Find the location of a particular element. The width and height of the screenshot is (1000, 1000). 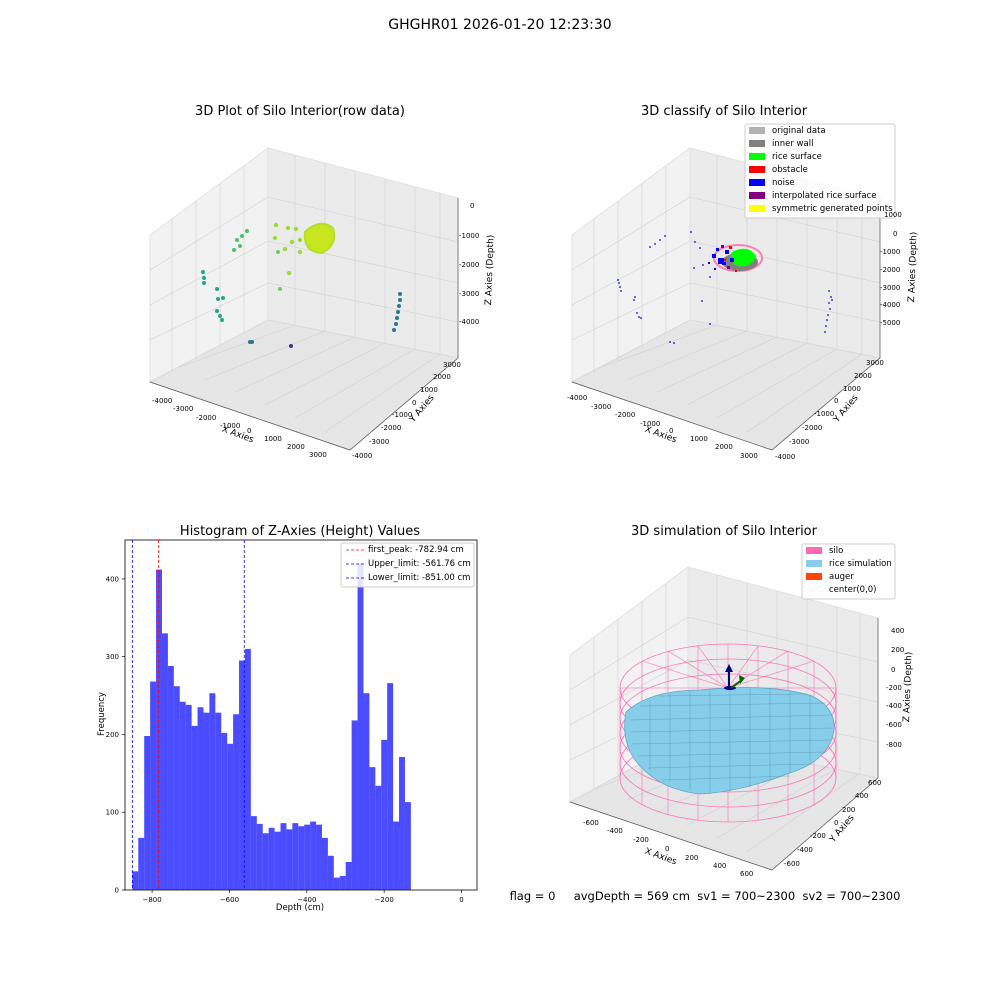

histogram-ytick-label: 400 is located at coordinates (112, 579).